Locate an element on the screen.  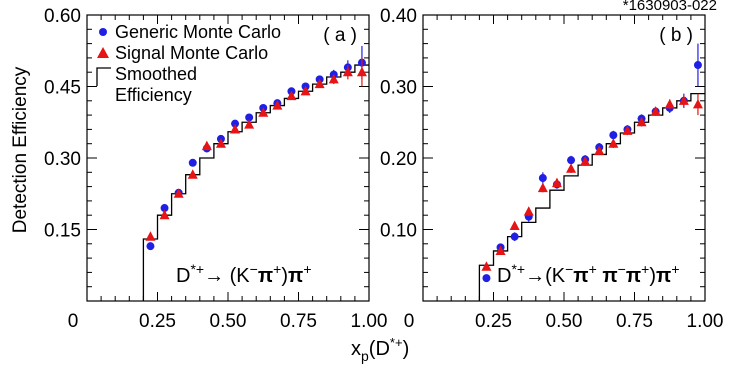
svg-text: xp(D*+) is located at coordinates (380, 349).